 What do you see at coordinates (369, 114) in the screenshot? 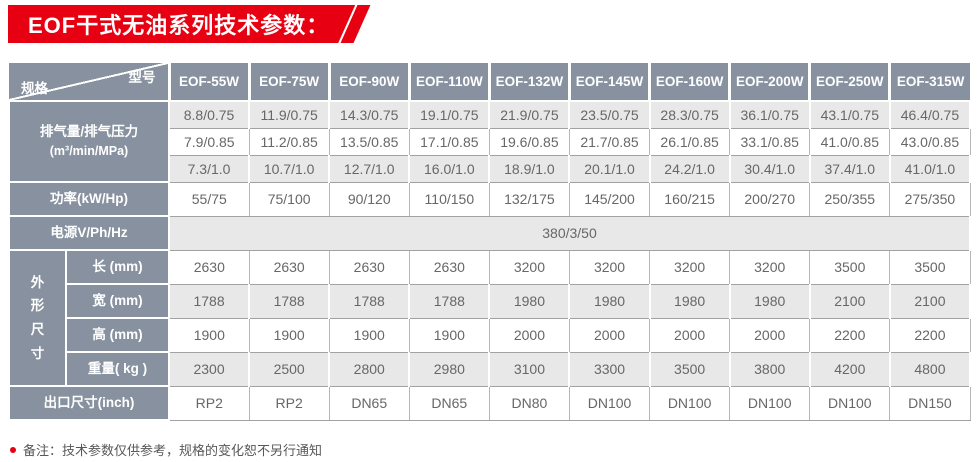
I see `spec-value-cell: 14.3/0.75` at bounding box center [369, 114].